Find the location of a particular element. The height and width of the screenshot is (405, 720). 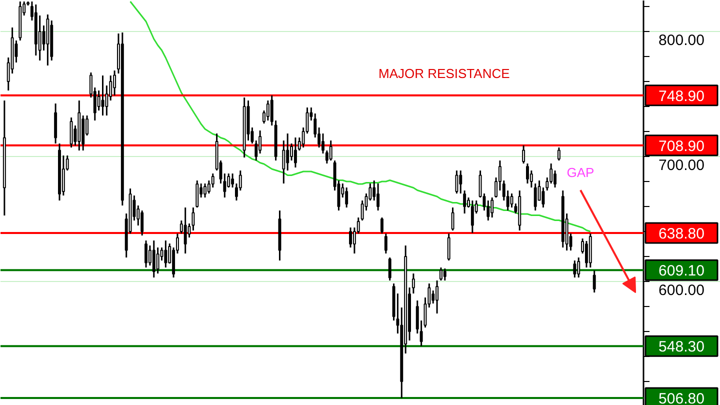

y-tick-label: 700.00 is located at coordinates (681, 165).